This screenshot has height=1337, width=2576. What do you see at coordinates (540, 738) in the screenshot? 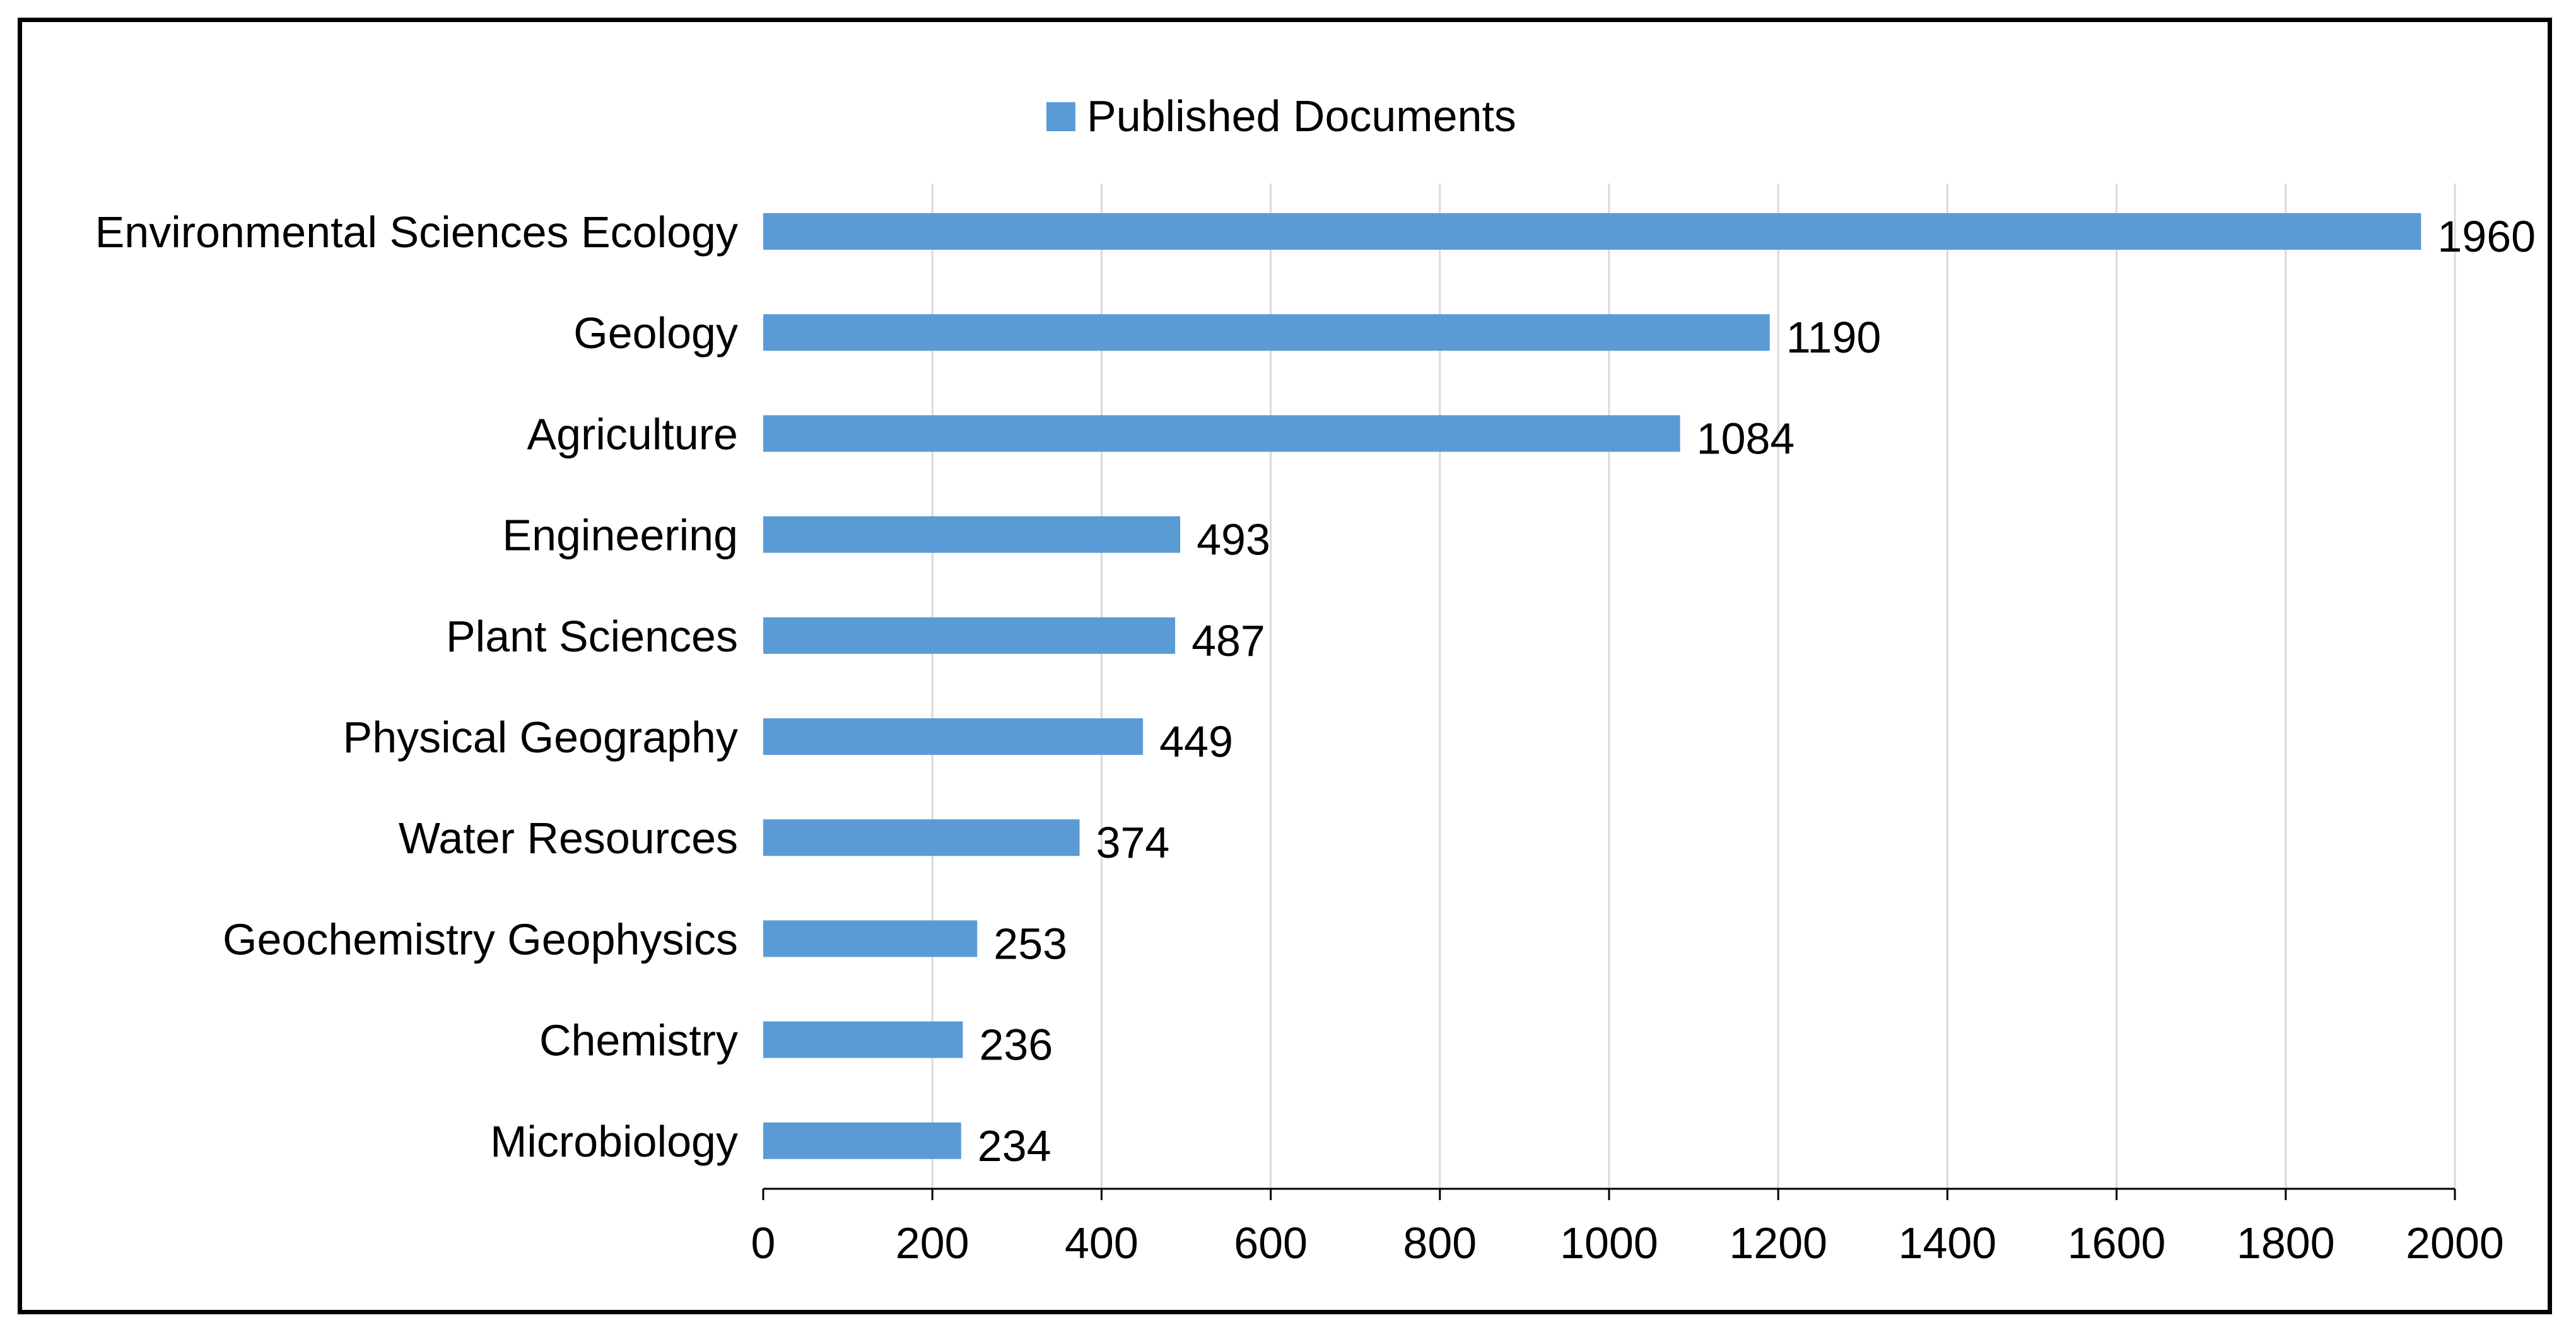
I see `category-label: Physical Geography` at bounding box center [540, 738].